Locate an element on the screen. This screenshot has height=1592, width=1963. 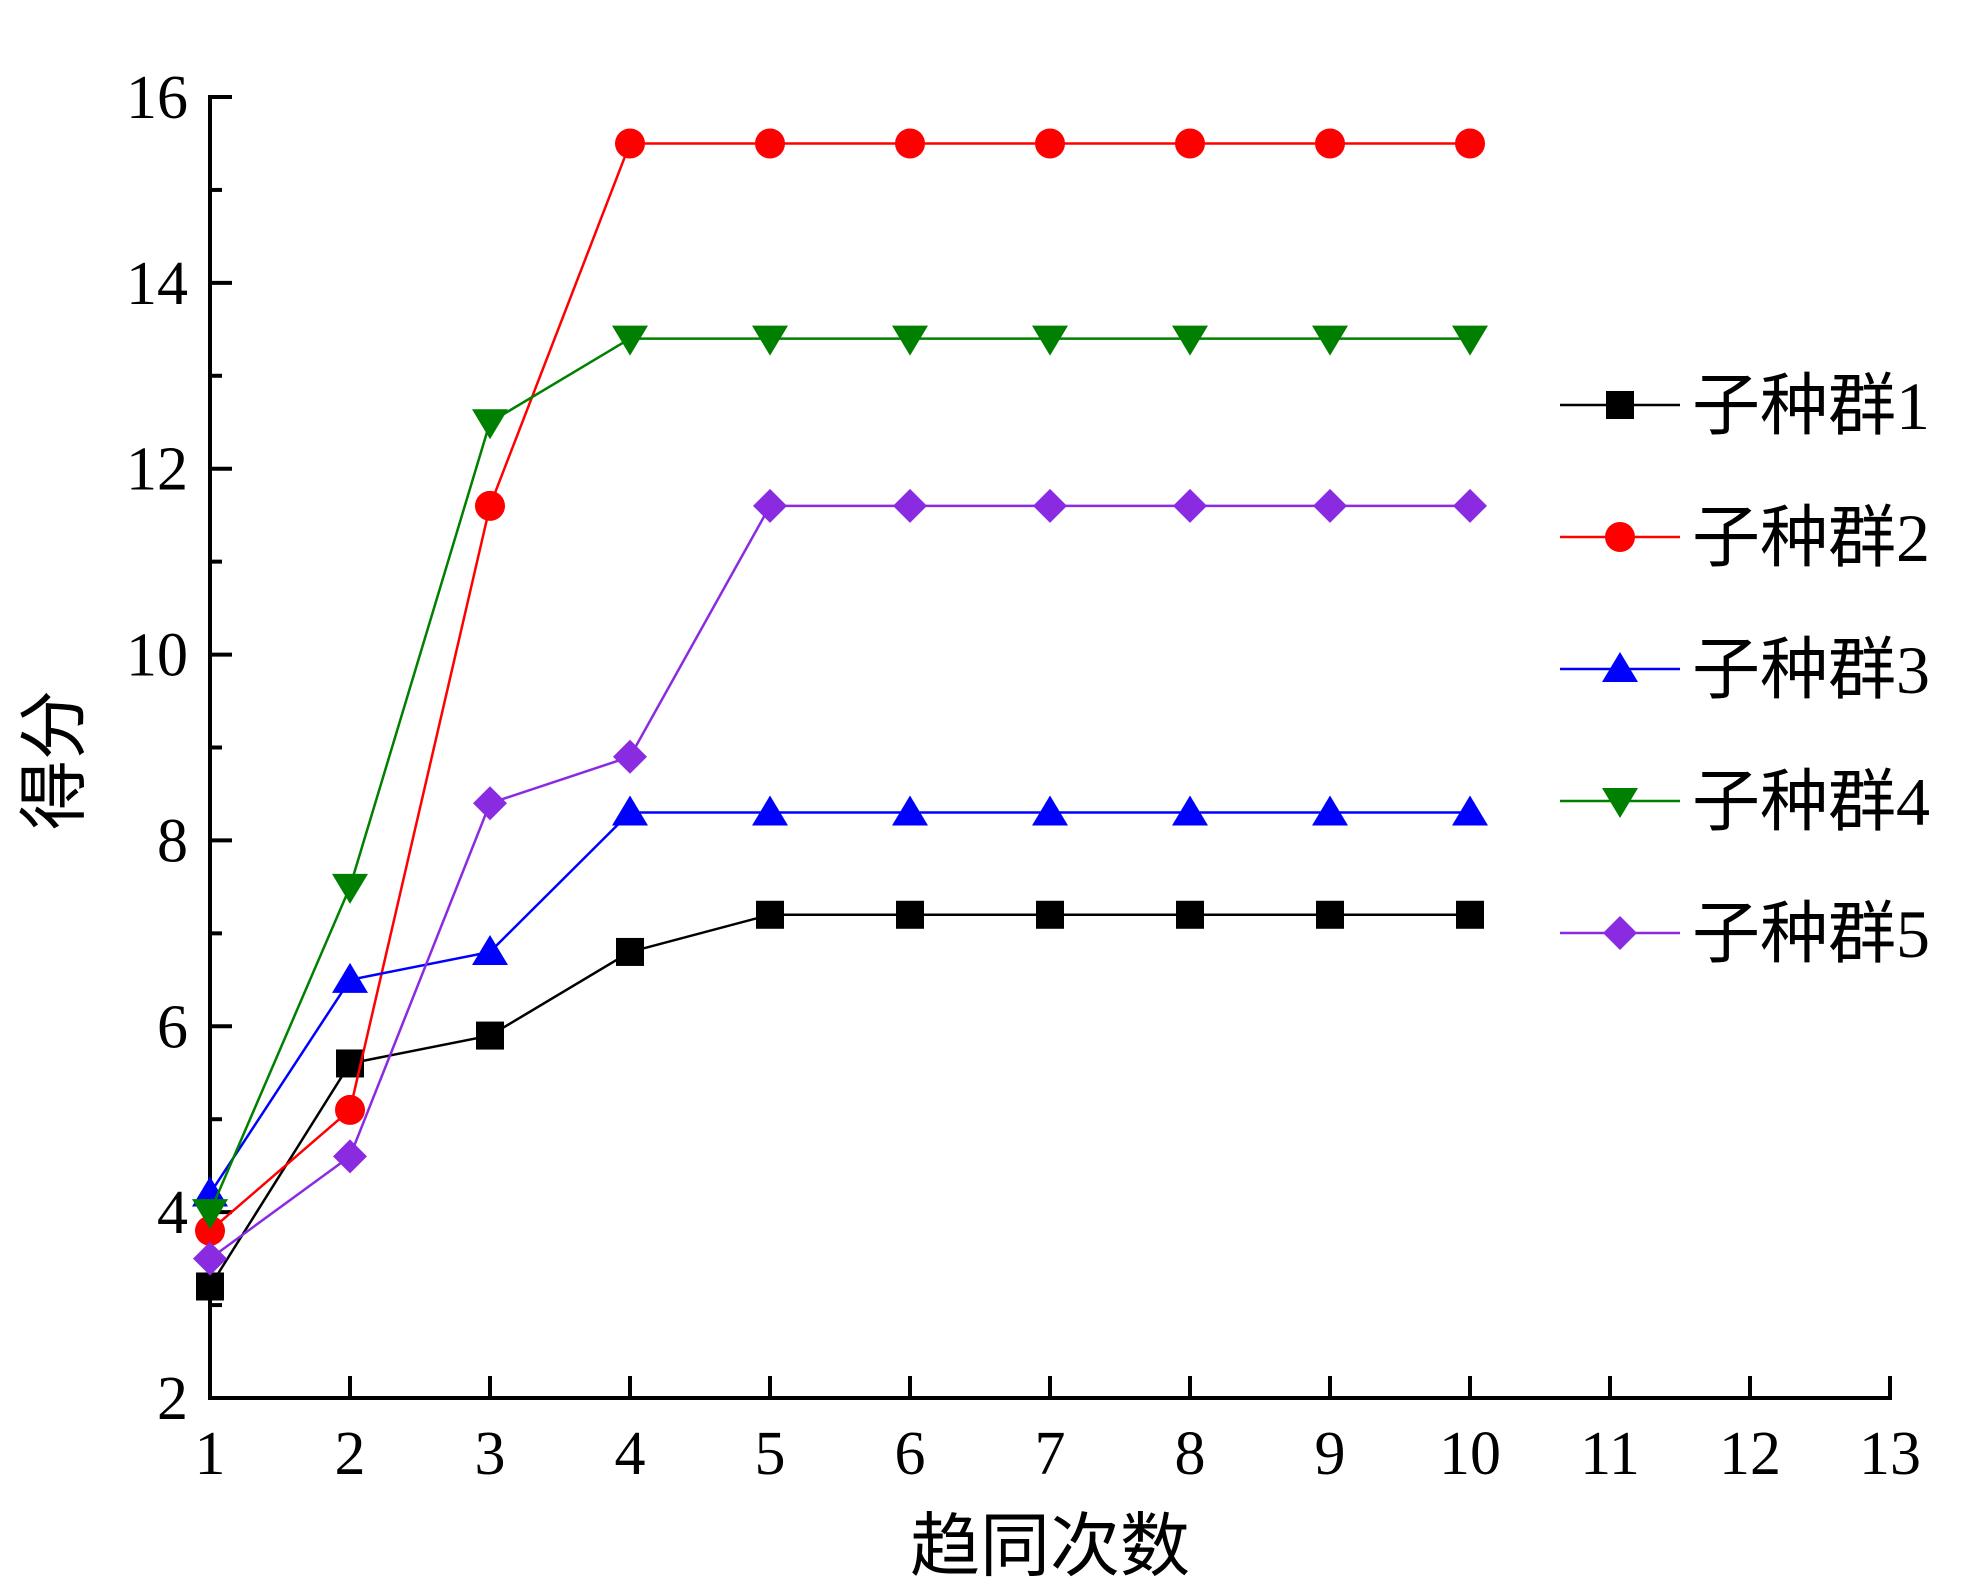
x-tick-label: 11 is located at coordinates (1610, 1454).